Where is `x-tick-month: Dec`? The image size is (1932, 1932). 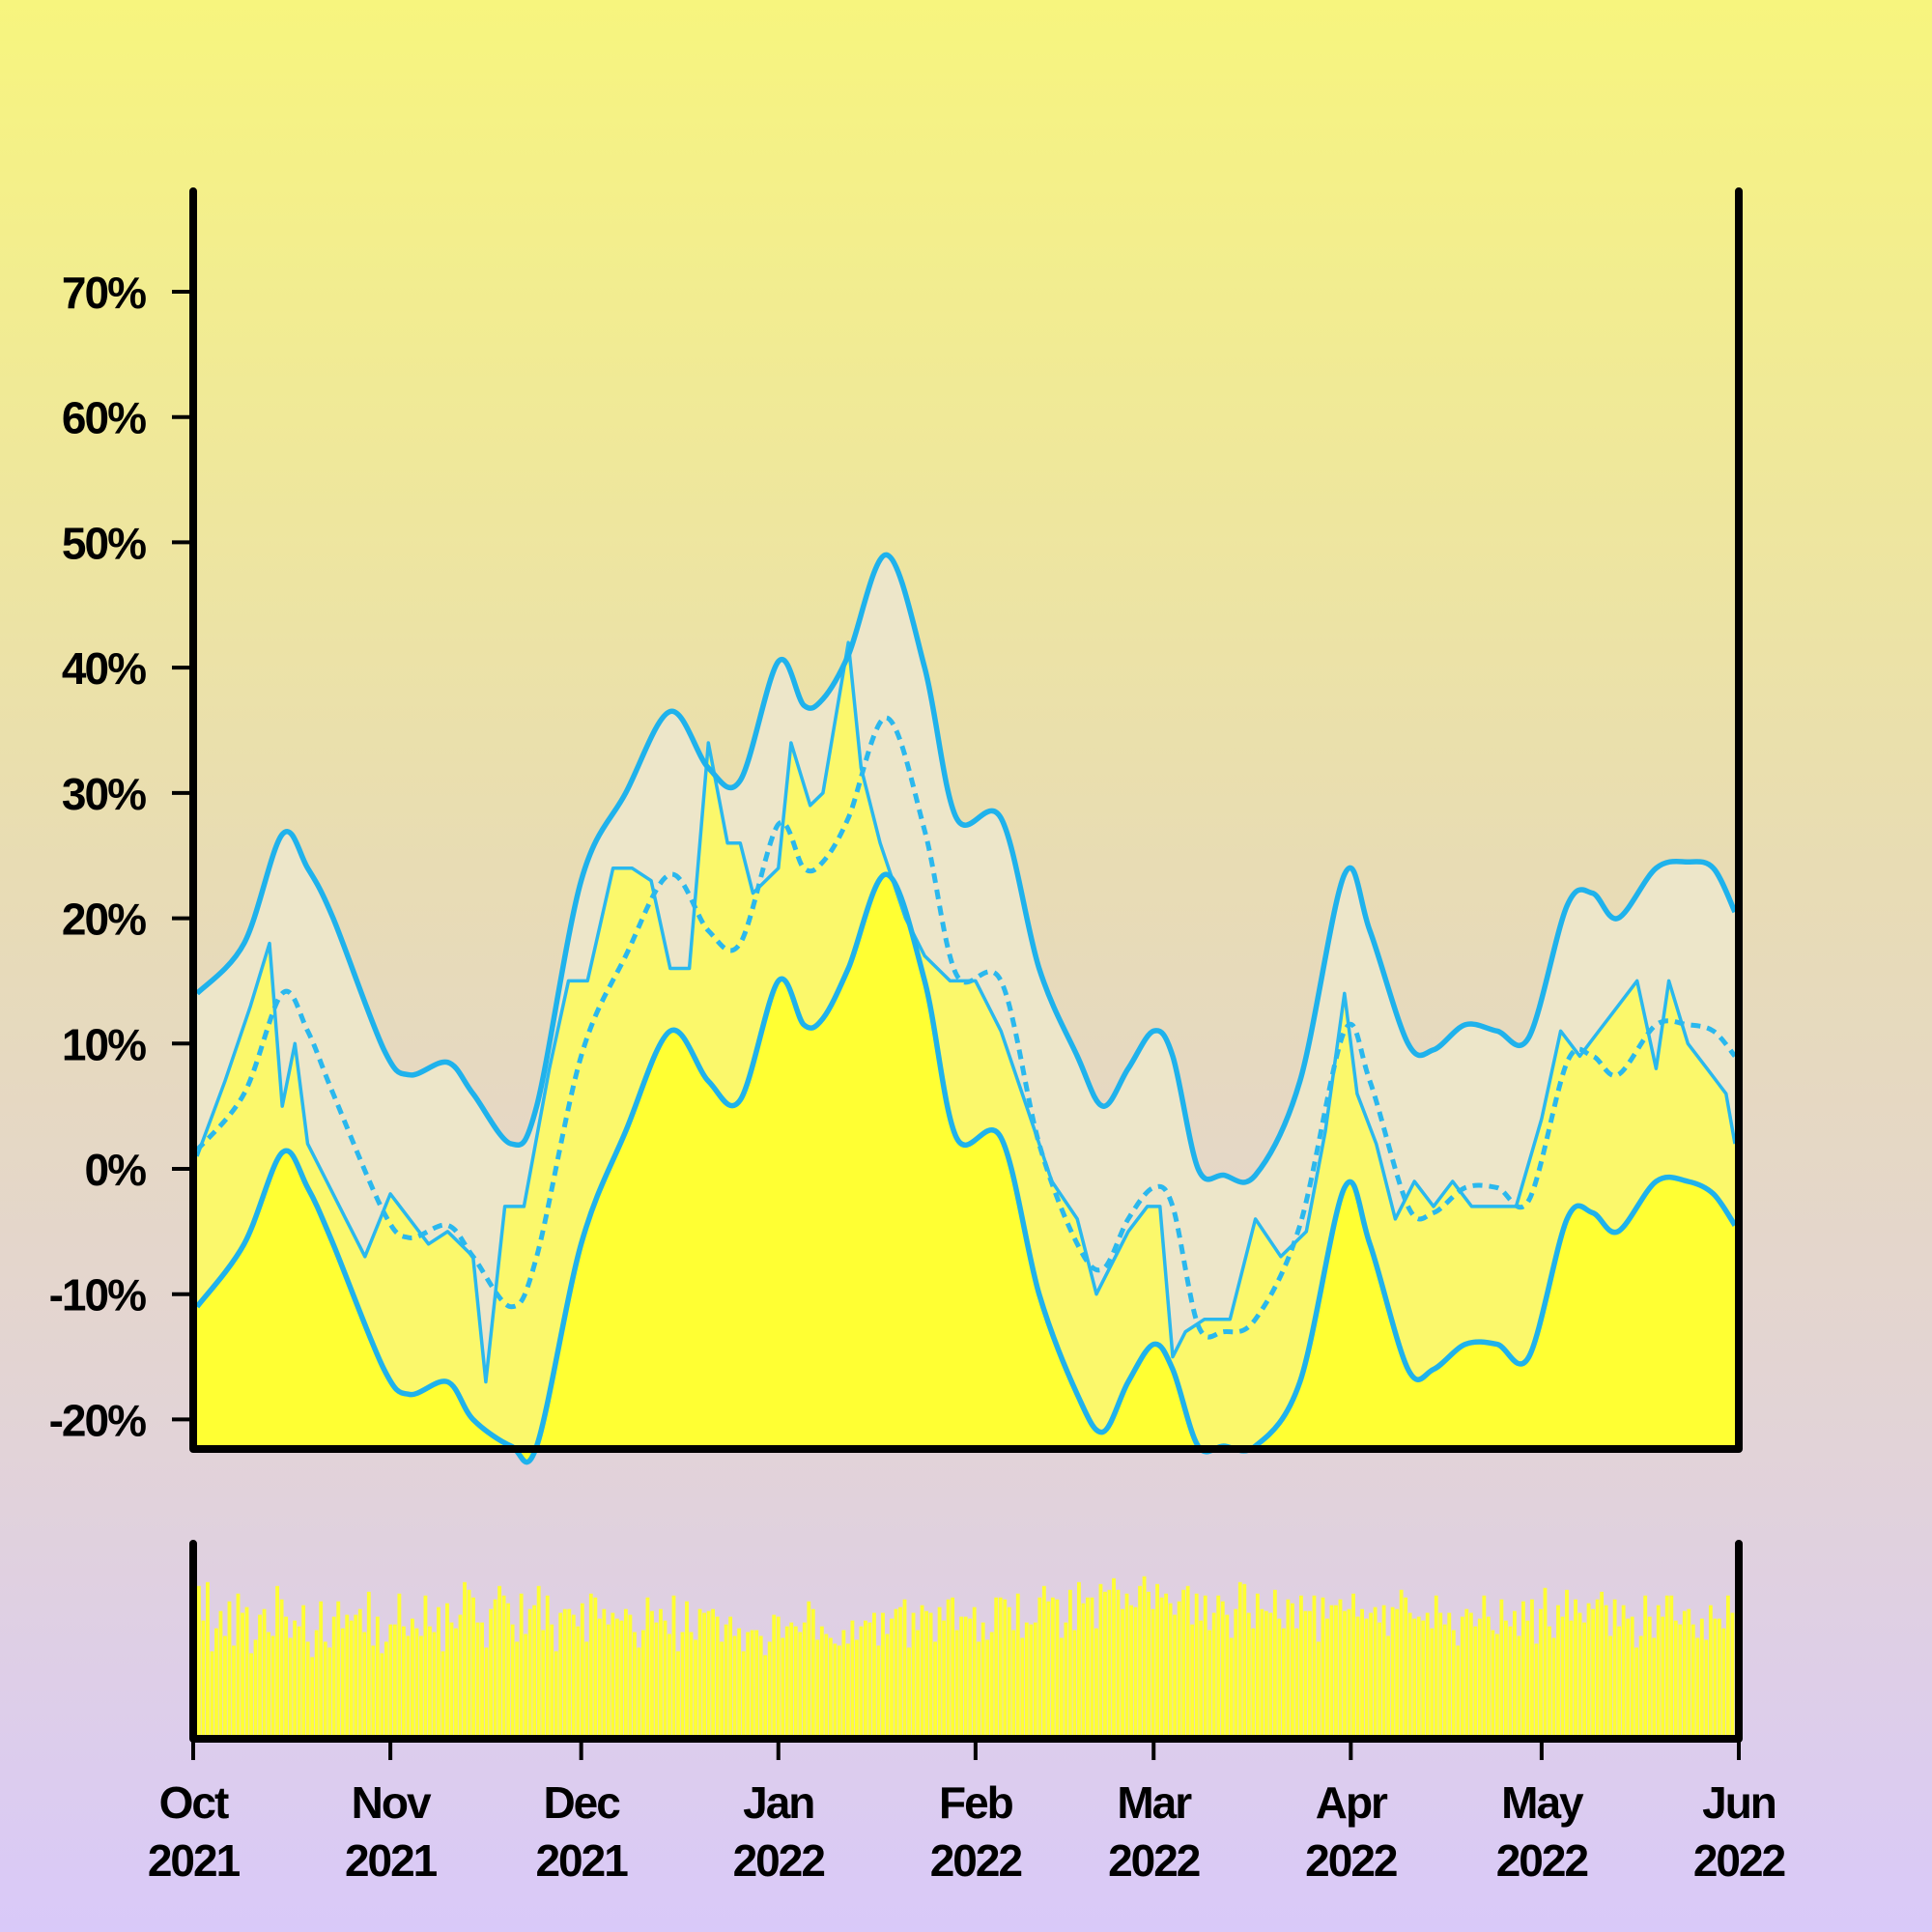
x-tick-month: Dec is located at coordinates (581, 1802).